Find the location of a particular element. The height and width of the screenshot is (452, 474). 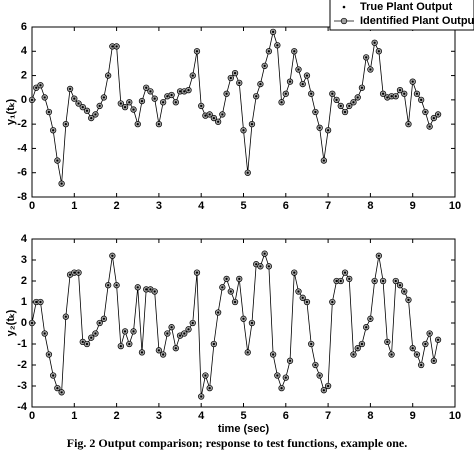

y-tick-label: -4 is located at coordinates (22, 407).